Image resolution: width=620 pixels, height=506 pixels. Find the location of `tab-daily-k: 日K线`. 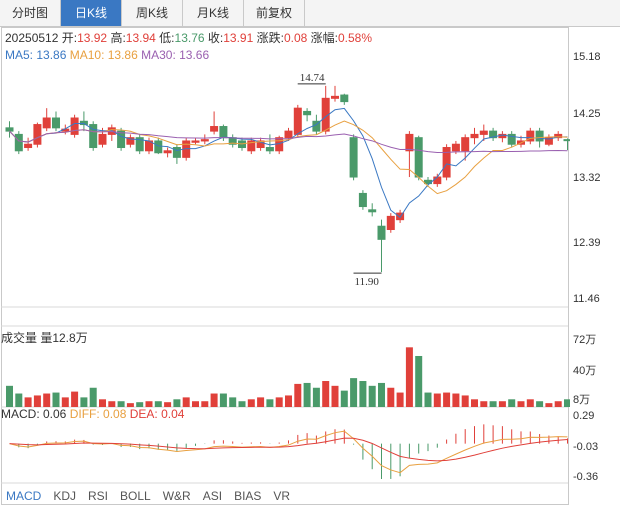

tab-daily-k: 日K线 is located at coordinates (91, 13).